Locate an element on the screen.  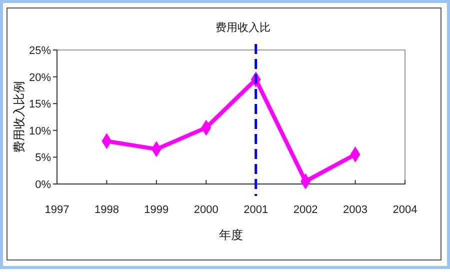
x-axis-title: 年度 is located at coordinates (231, 235).